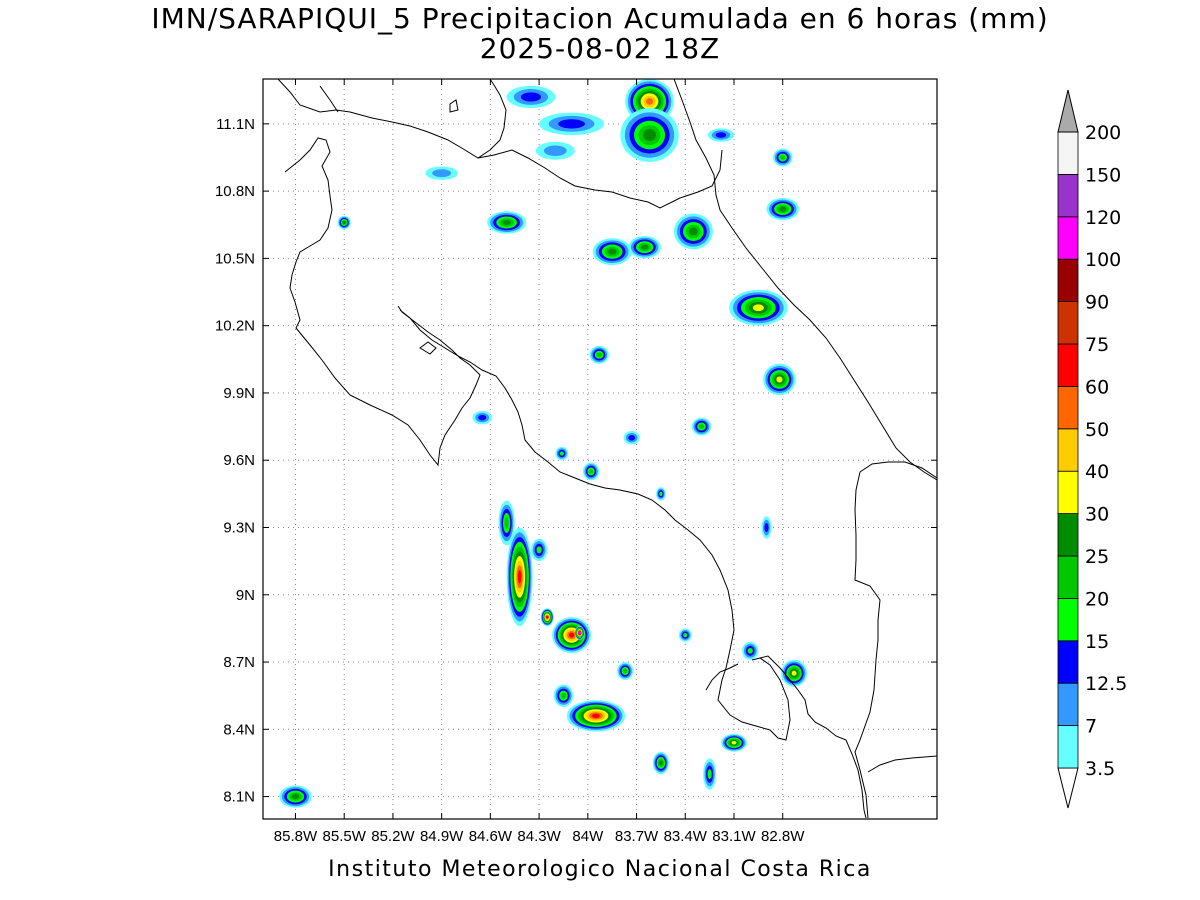 The height and width of the screenshot is (900, 1200). Describe the element at coordinates (392, 119) in the screenshot. I see `nicaragua-lake-shore` at that location.